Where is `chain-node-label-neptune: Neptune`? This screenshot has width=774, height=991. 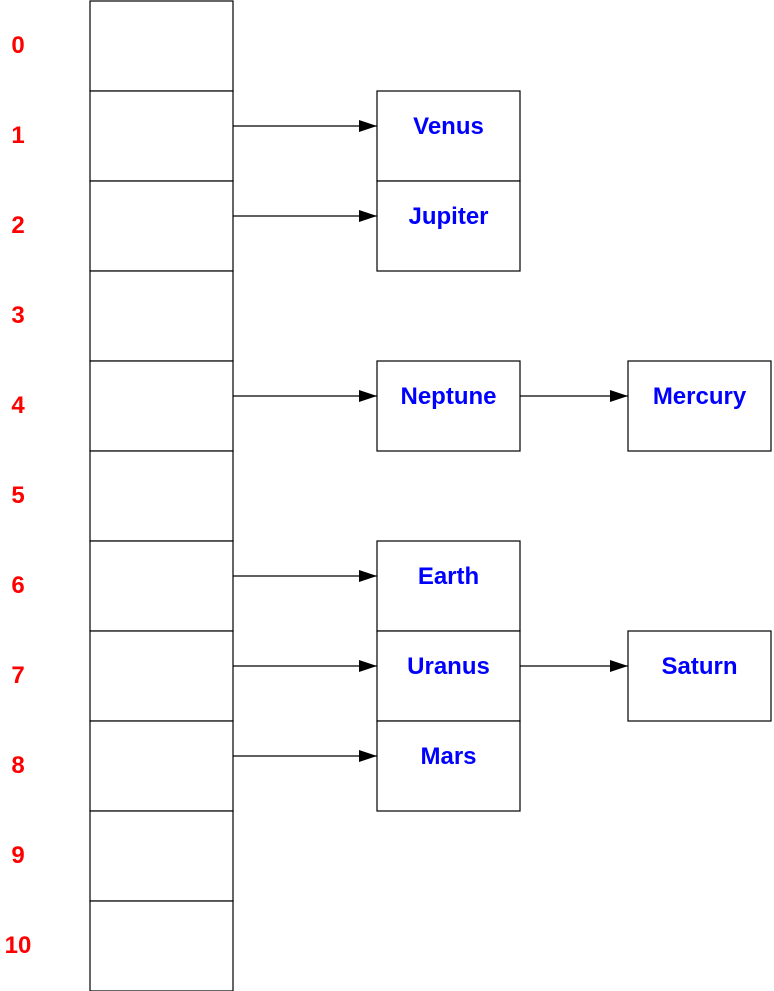
chain-node-label-neptune: Neptune is located at coordinates (449, 396).